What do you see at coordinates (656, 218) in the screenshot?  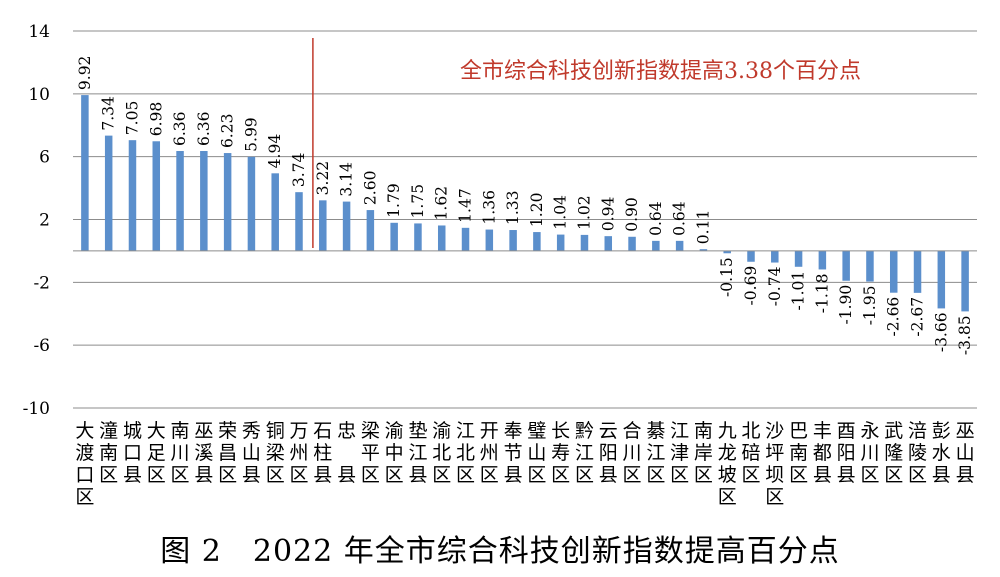 I see `value-label: 0.64` at bounding box center [656, 218].